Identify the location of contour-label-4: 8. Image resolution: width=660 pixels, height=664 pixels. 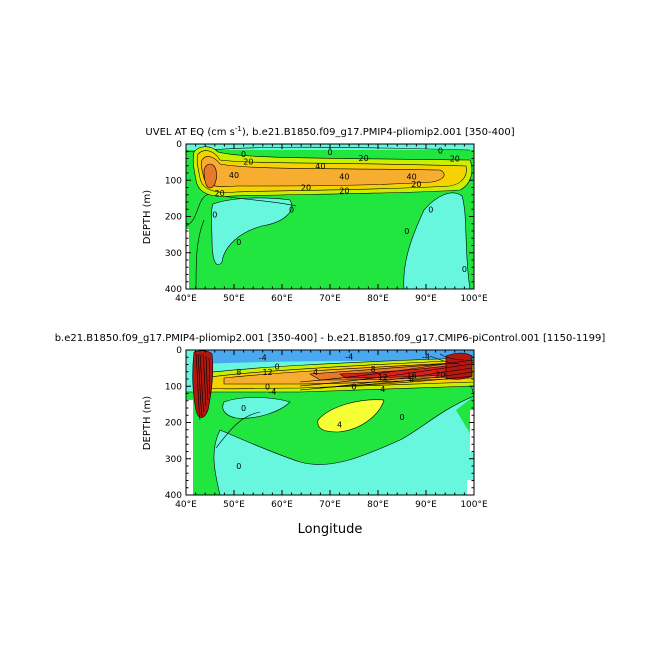
(238, 372).